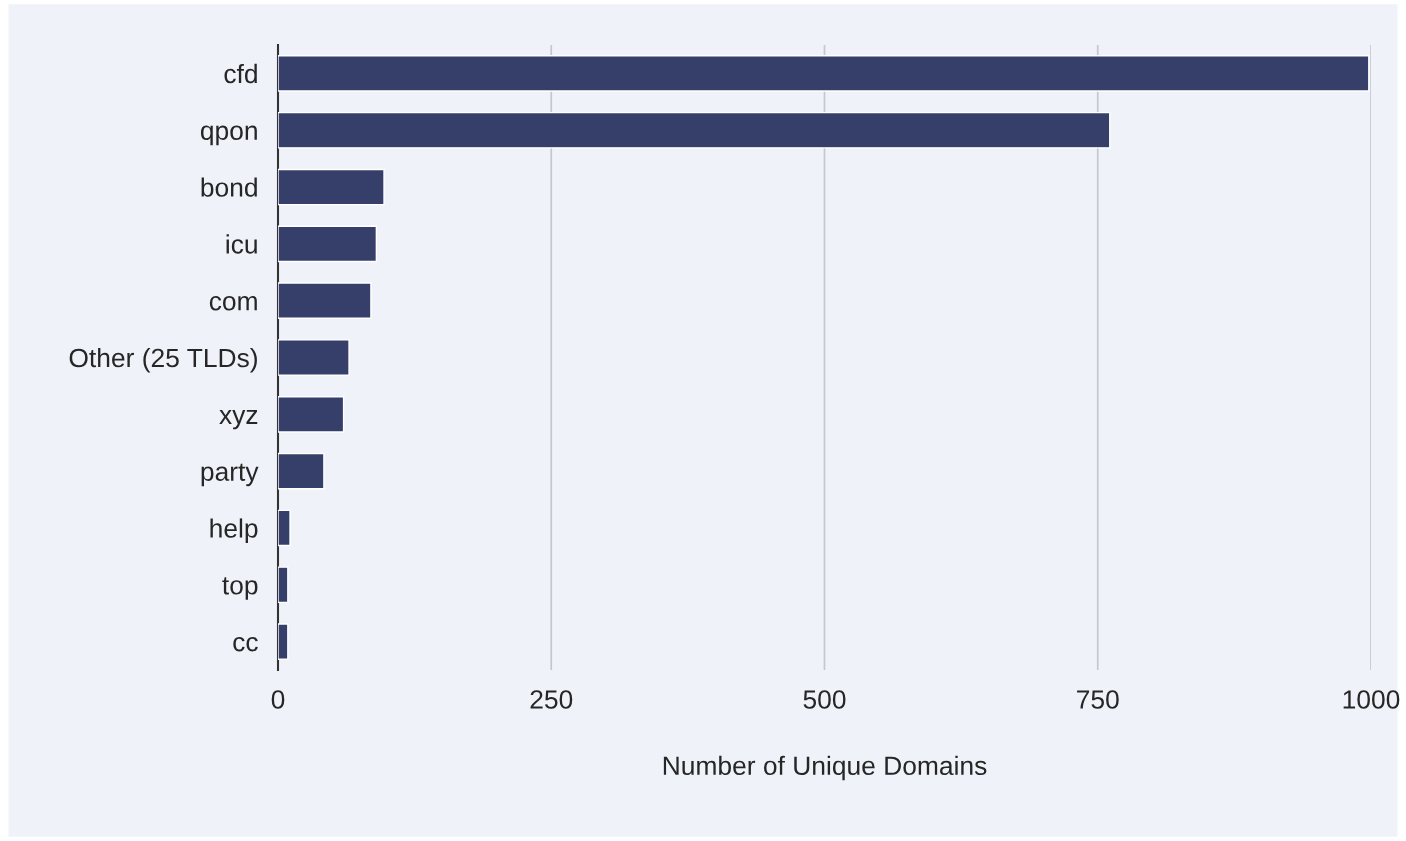 This screenshot has height=841, width=1406. Describe the element at coordinates (825, 768) in the screenshot. I see `x-axis-title: Number of Unique Domains` at that location.